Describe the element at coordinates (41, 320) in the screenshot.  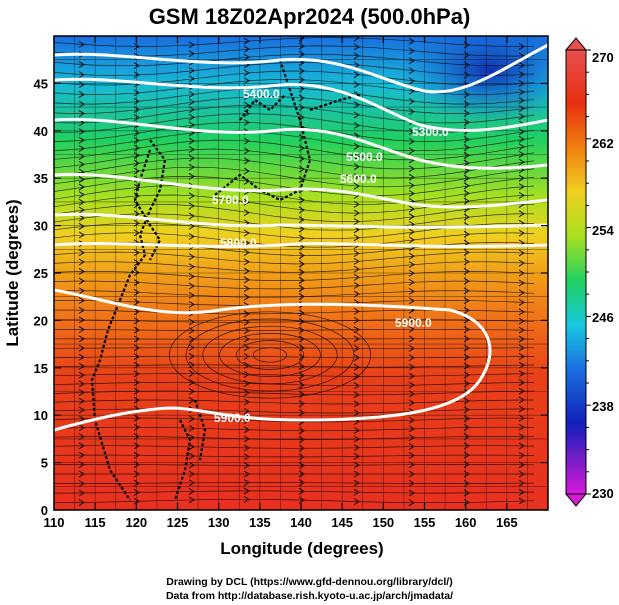
I see `y-tick-label: 20` at that location.